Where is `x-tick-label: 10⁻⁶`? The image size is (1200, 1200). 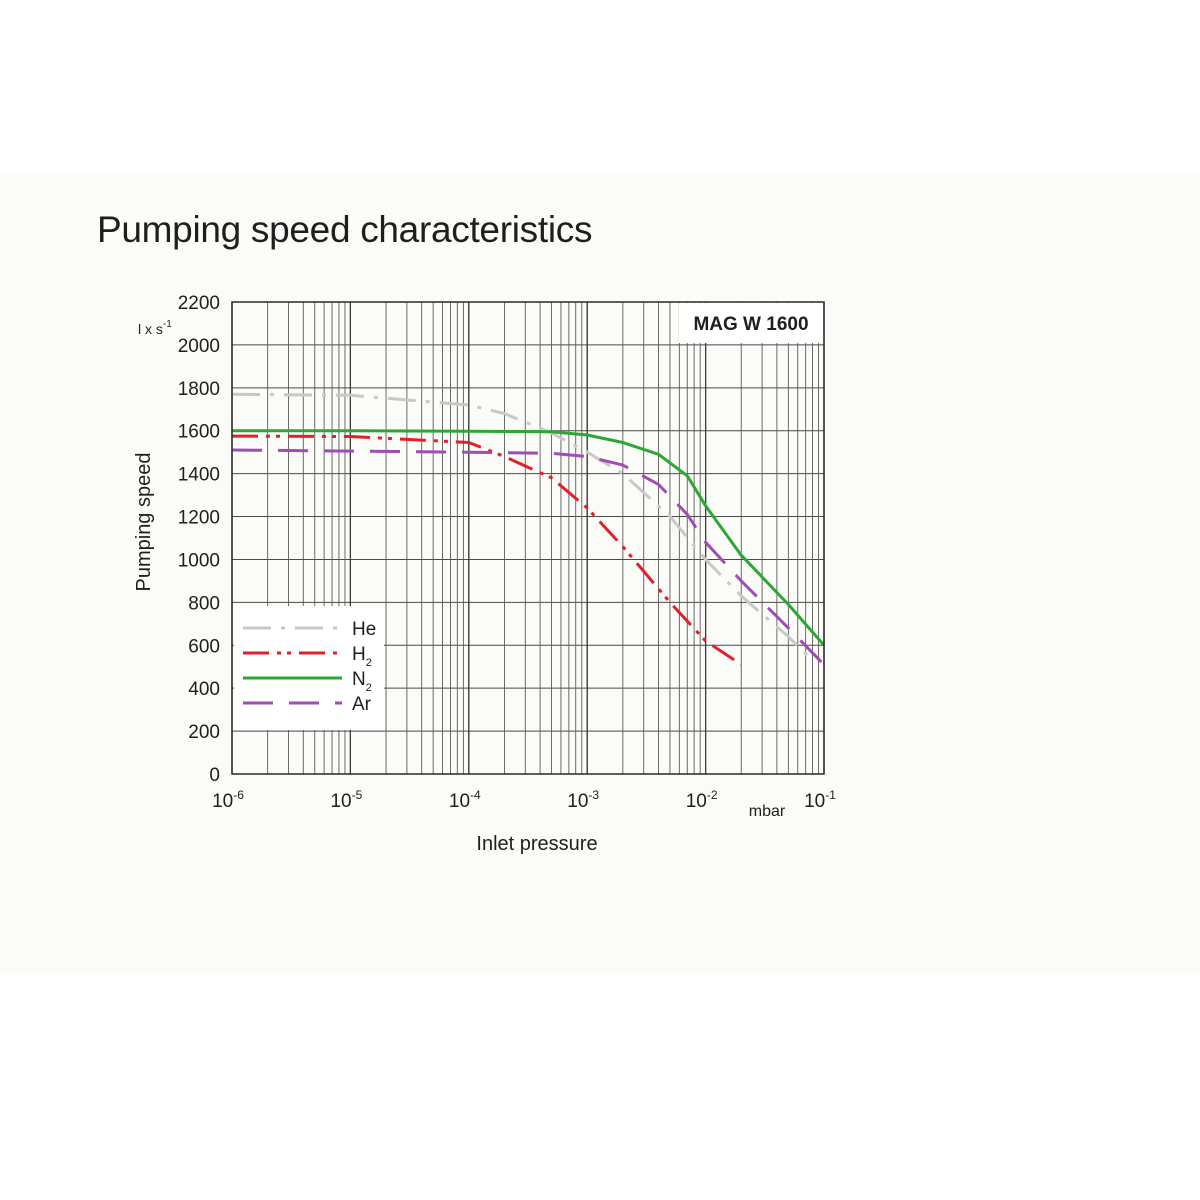
x-tick-label: 10⁻⁶ is located at coordinates (228, 800).